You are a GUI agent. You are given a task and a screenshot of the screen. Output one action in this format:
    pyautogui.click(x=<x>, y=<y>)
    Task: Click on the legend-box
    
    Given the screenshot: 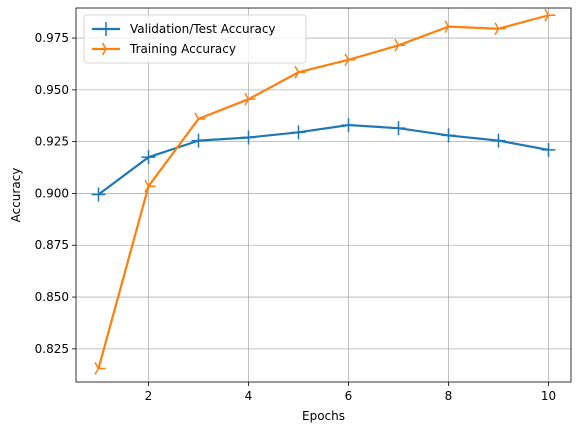 What is the action you would take?
    pyautogui.click(x=195, y=39)
    